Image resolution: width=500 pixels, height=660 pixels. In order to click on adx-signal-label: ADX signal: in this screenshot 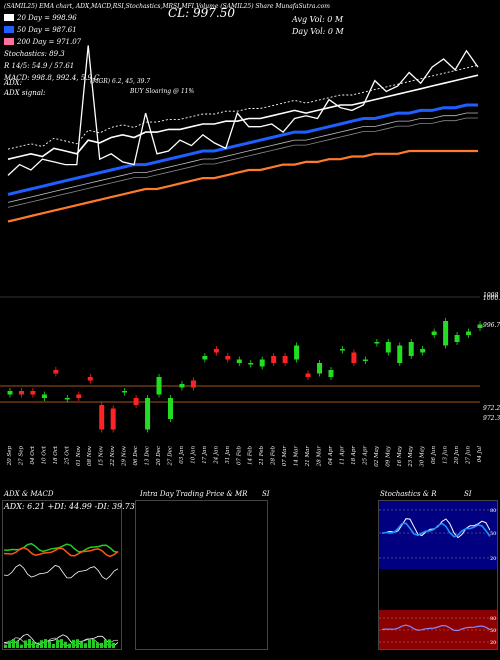, I will do `click(25, 93)`.